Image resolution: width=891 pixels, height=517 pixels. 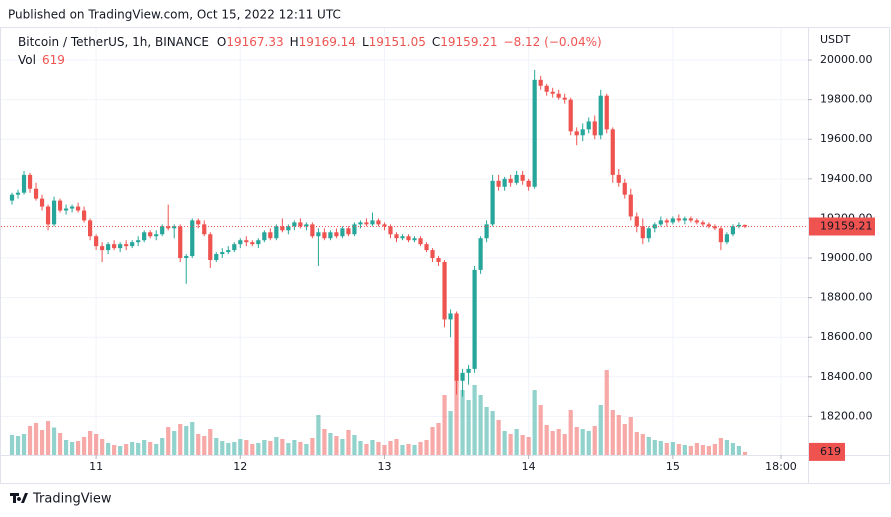 I want to click on last-volume-label: 619, so click(x=830, y=451).